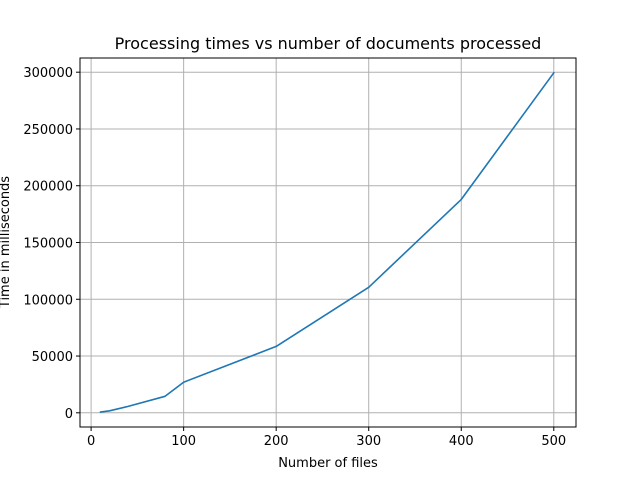  What do you see at coordinates (52, 357) in the screenshot?
I see `y-tick-label: 50000` at bounding box center [52, 357].